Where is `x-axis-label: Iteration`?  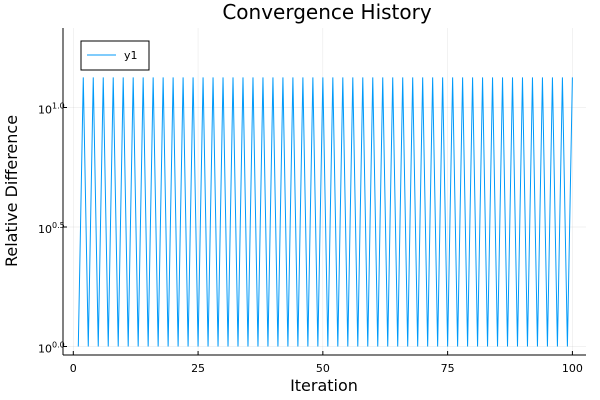
x-axis-label: Iteration is located at coordinates (324, 385).